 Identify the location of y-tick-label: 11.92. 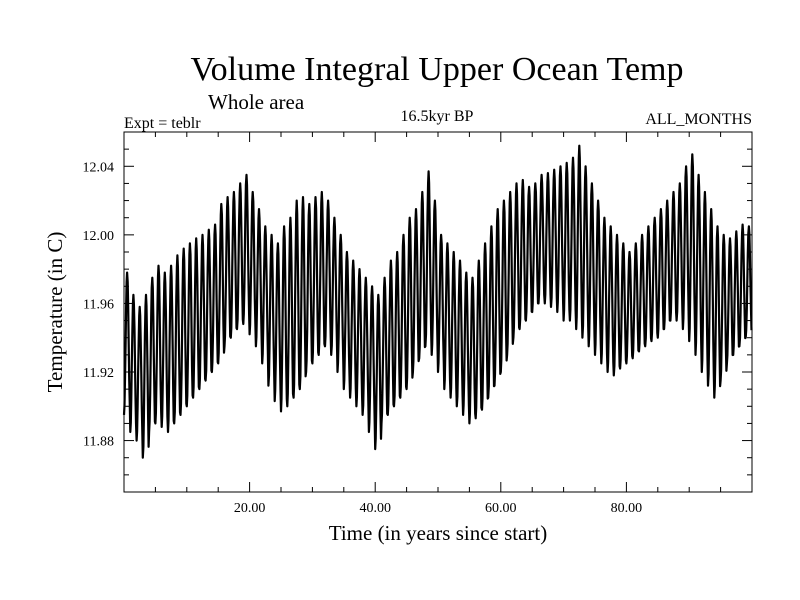
(98, 373).